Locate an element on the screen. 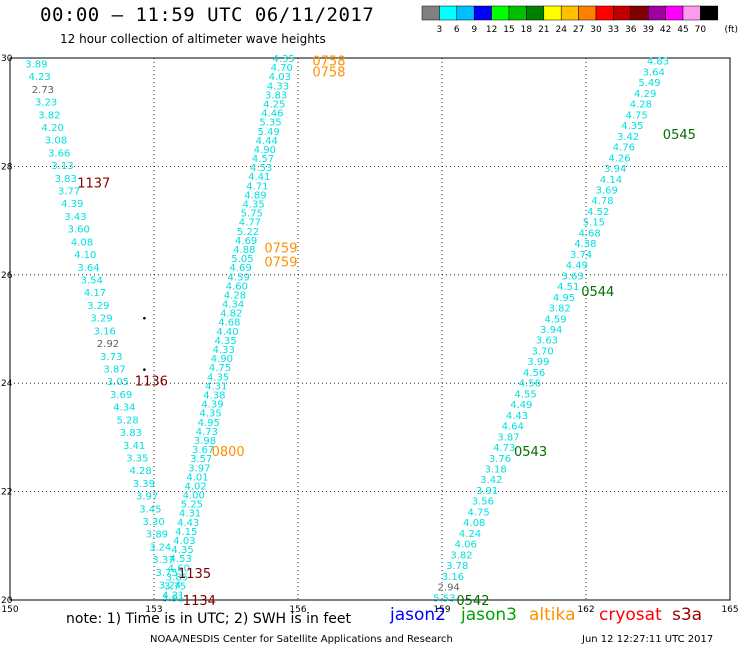  pass-time-label: 0759 is located at coordinates (280, 262).